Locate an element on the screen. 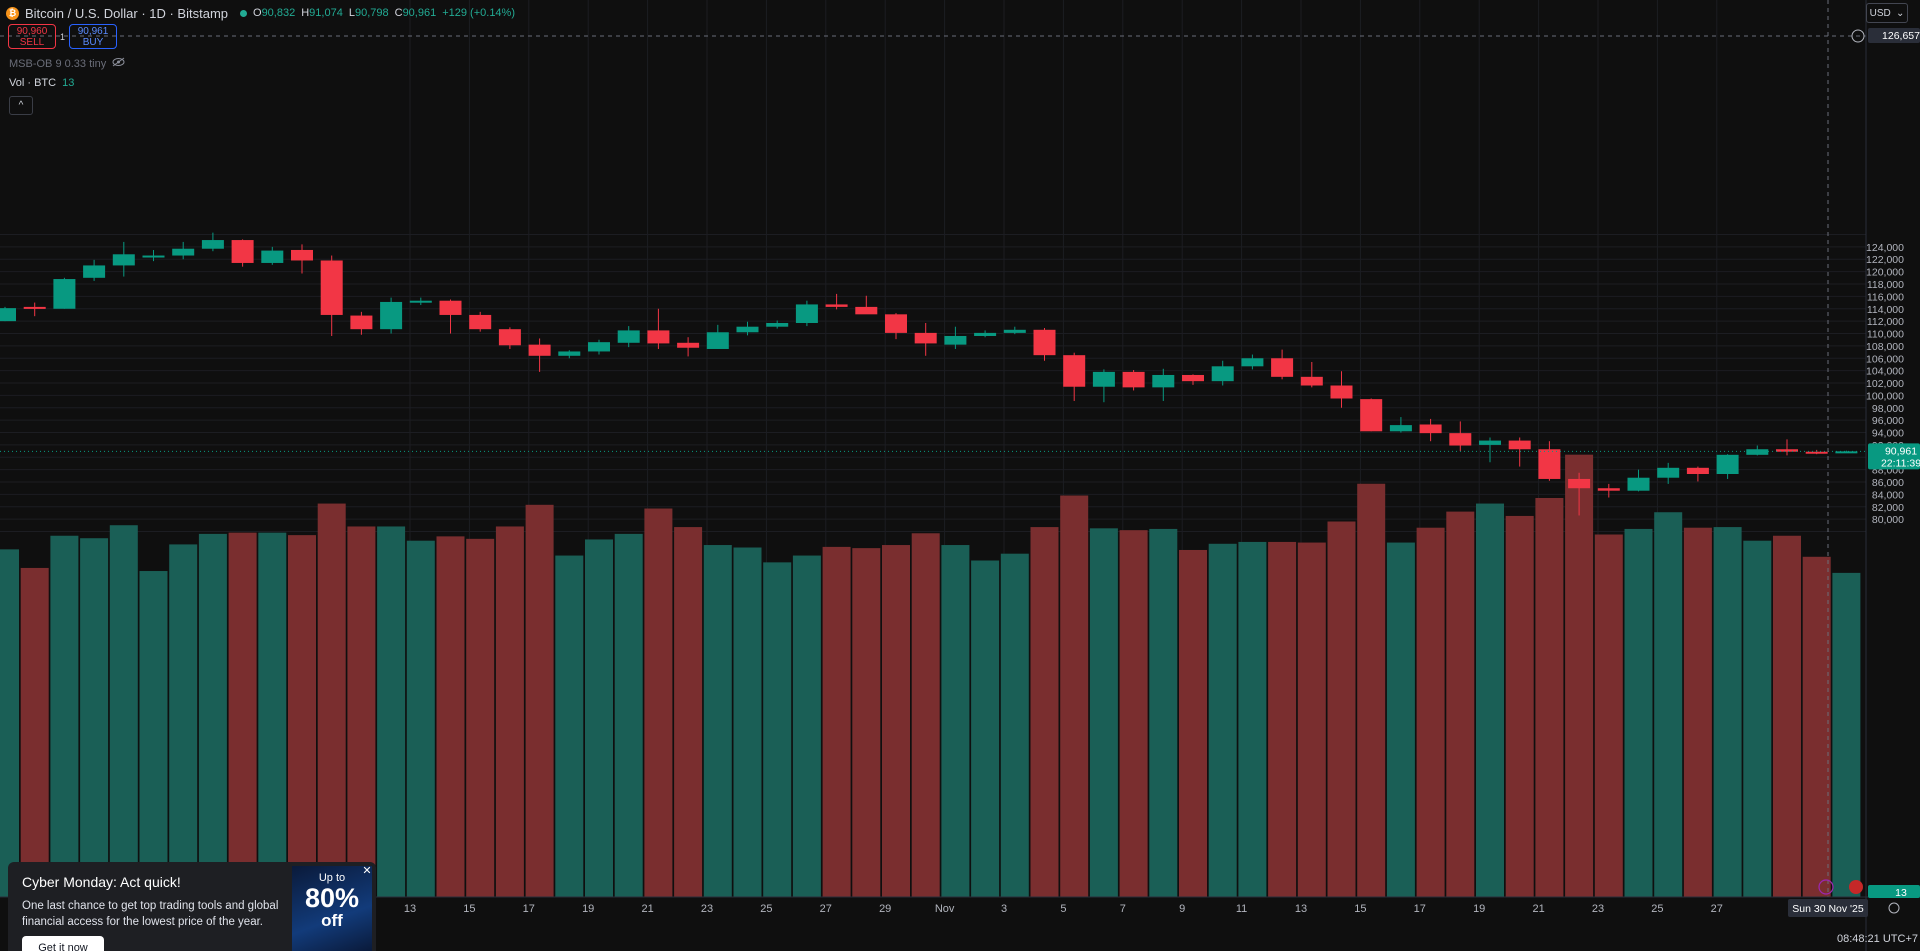 This screenshot has height=951, width=1920. time-tick-label: 17 is located at coordinates (1420, 909).